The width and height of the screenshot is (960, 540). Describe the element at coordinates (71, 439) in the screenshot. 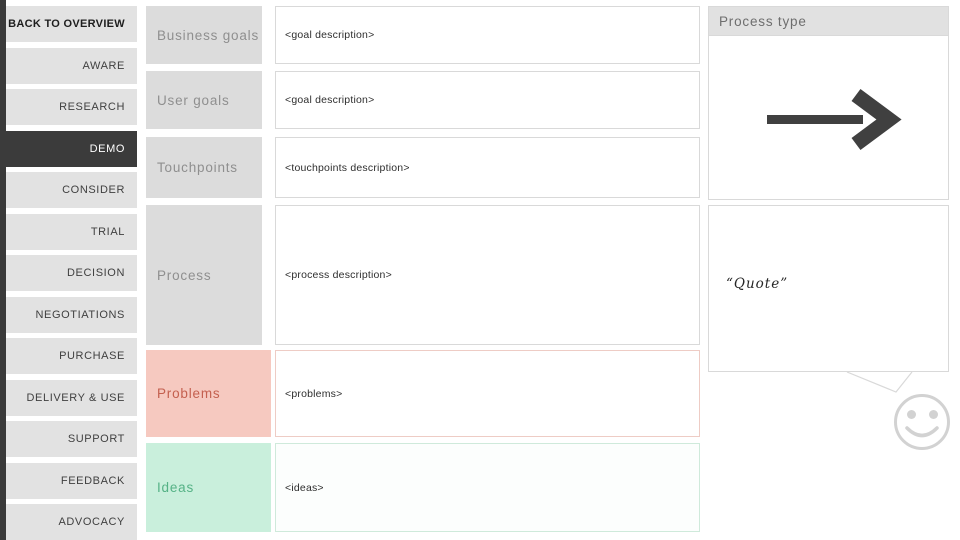

I see `sidebar-item-support: SUPPORT` at that location.